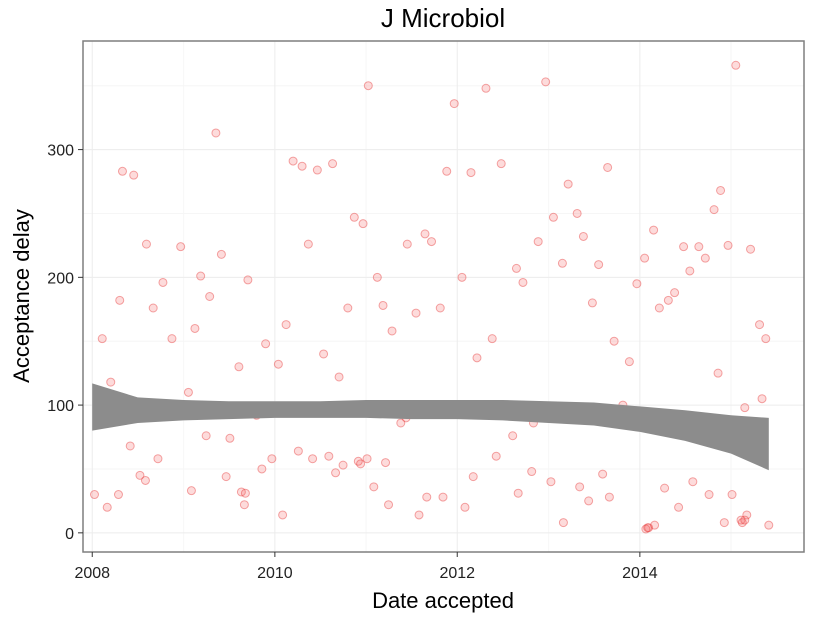 The width and height of the screenshot is (825, 618). Describe the element at coordinates (21, 296) in the screenshot. I see `y-axis-title: Acceptance delay` at that location.